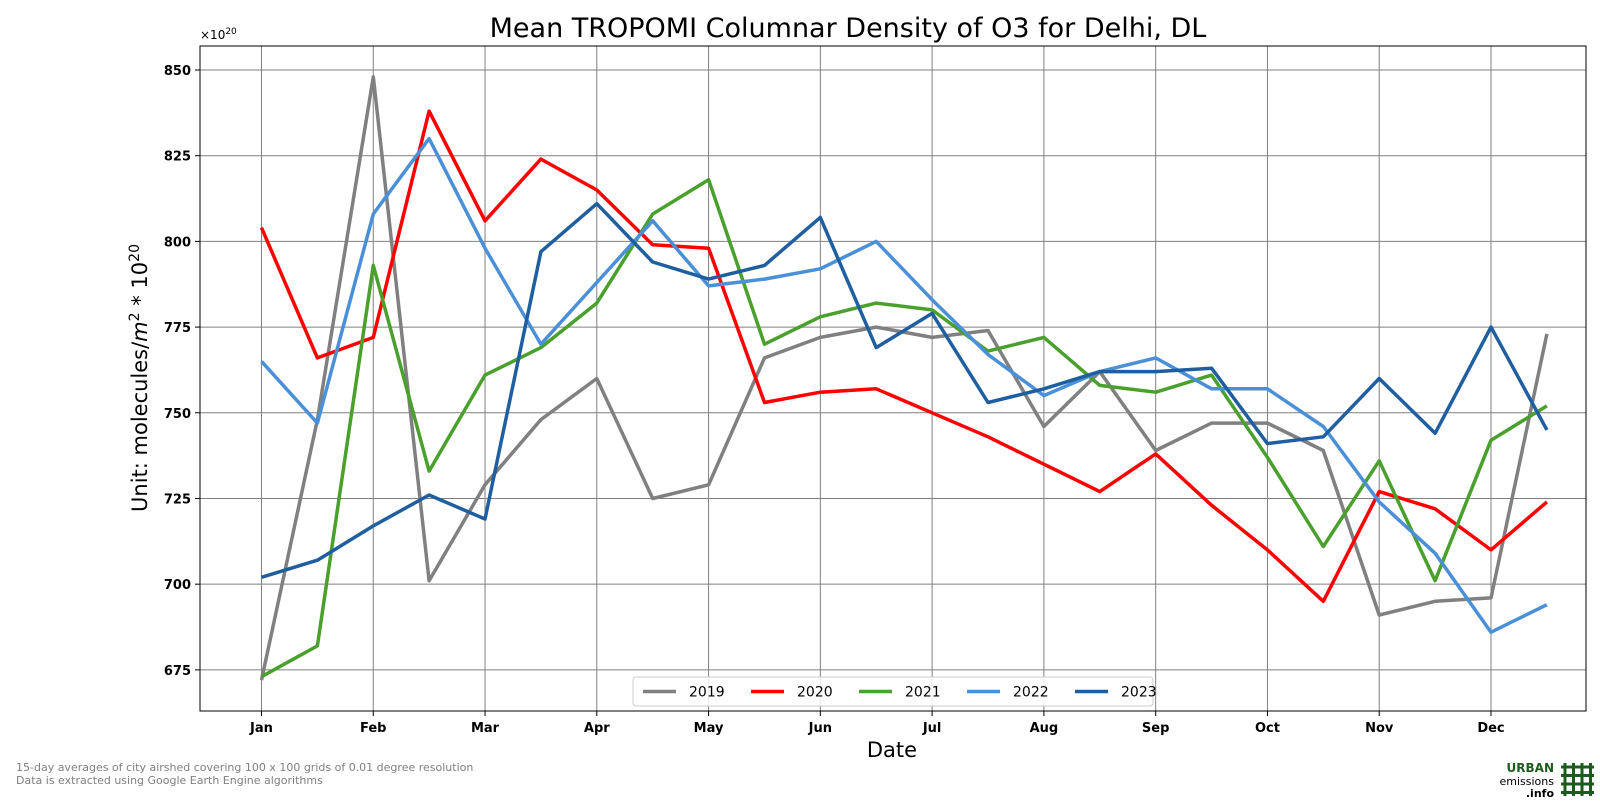  What do you see at coordinates (1031, 693) in the screenshot?
I see `legend-label-2022: 2022` at bounding box center [1031, 693].